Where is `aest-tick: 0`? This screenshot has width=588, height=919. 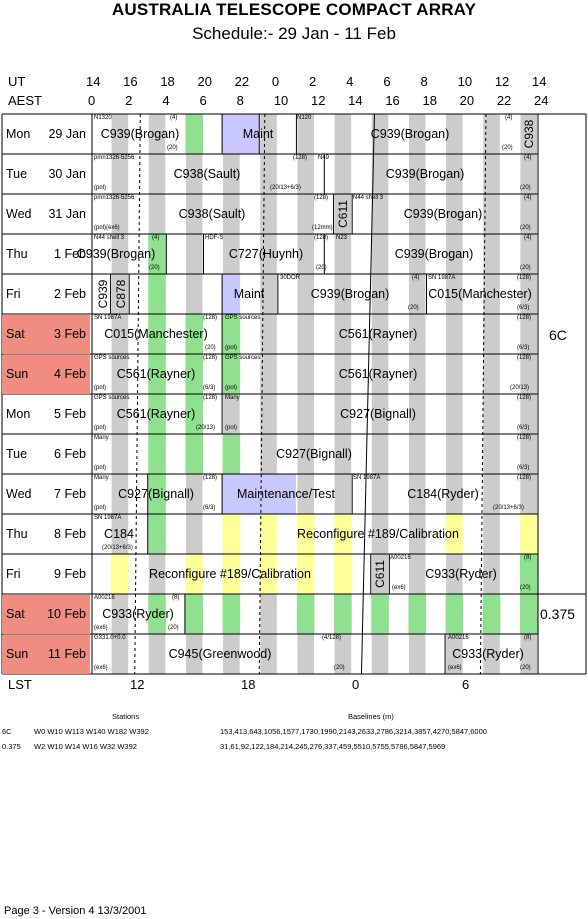 aest-tick: 0 is located at coordinates (92, 100).